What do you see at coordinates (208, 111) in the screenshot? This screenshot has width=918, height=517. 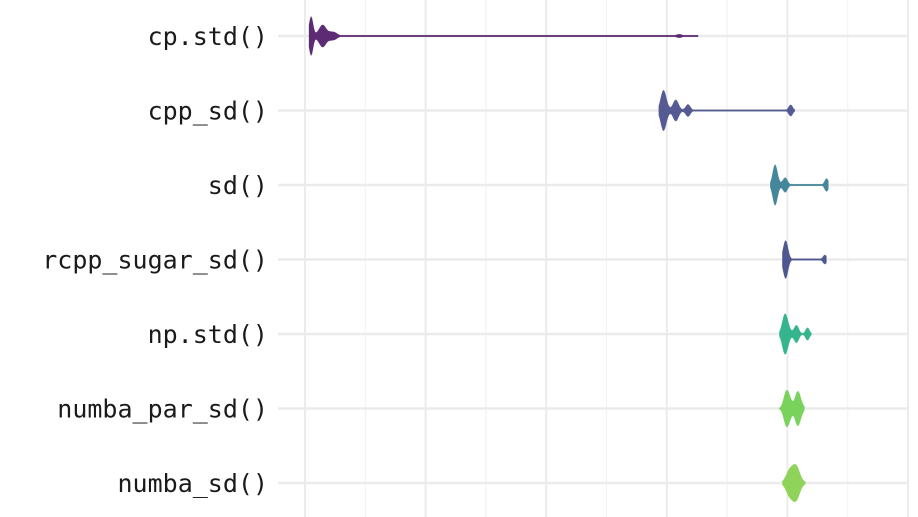 I see `category-label: cpp_sd()` at bounding box center [208, 111].